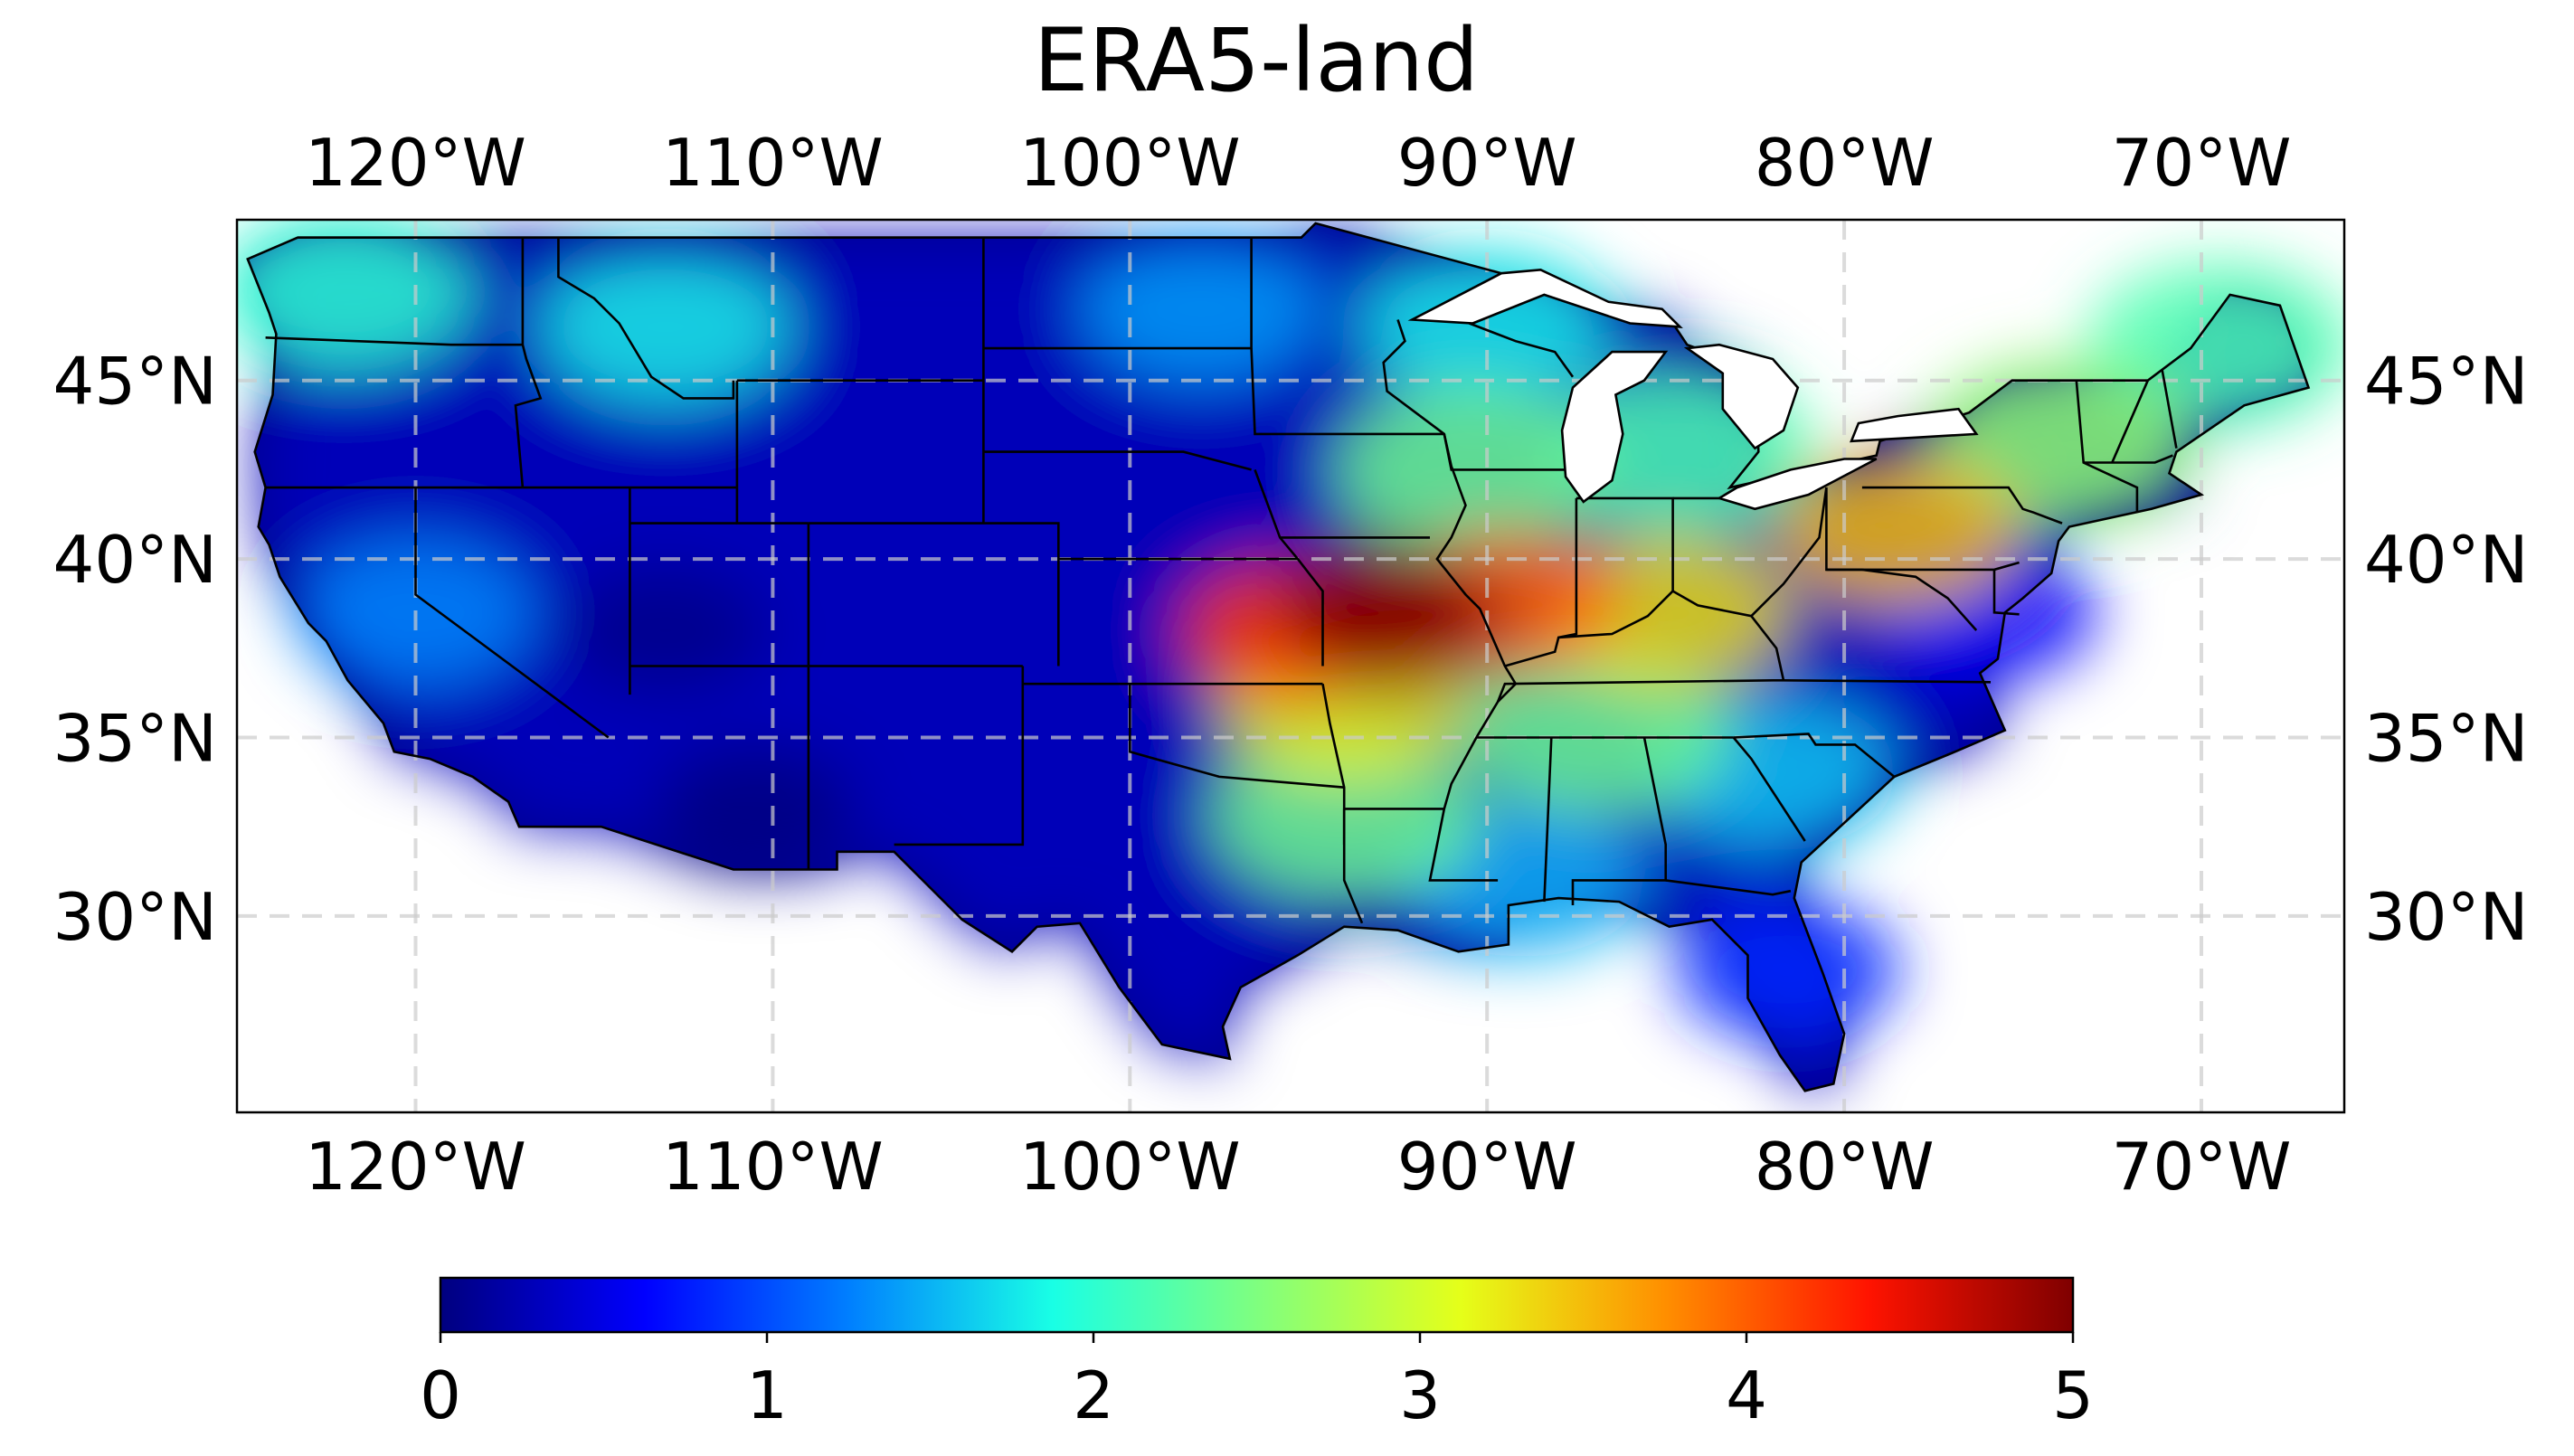 The image size is (2574, 1456). Describe the element at coordinates (767, 1395) in the screenshot. I see `colorbar-tick-label: 1` at that location.